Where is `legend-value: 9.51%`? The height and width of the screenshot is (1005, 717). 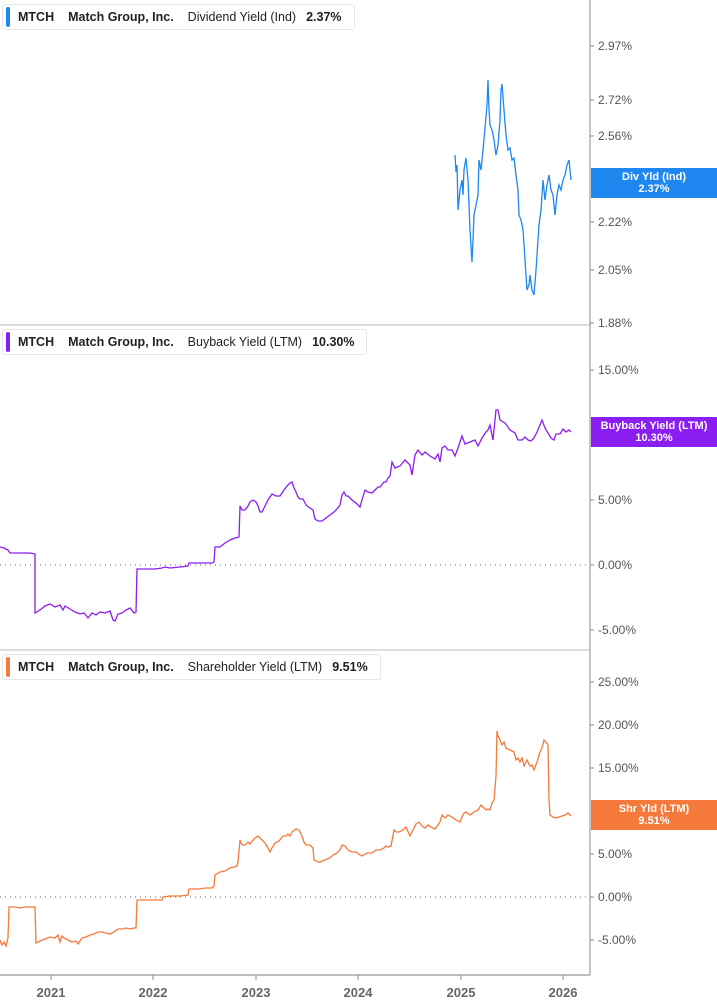
legend-value: 9.51% is located at coordinates (350, 667).